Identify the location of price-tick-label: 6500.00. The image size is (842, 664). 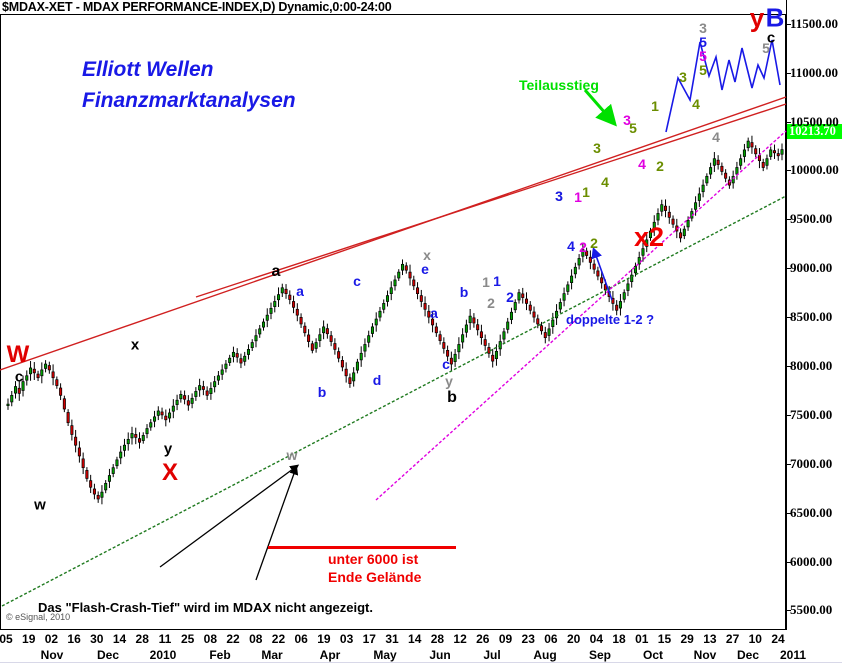
(811, 512).